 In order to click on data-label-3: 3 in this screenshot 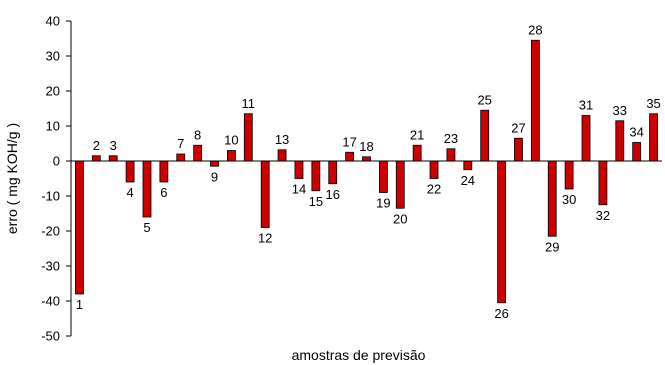, I will do `click(113, 145)`.